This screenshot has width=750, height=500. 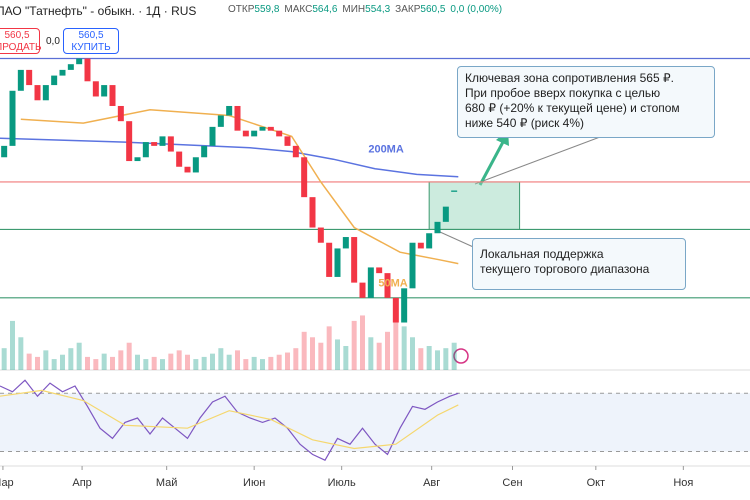 What do you see at coordinates (512, 483) in the screenshot?
I see `x-tick-label: Сен` at bounding box center [512, 483].